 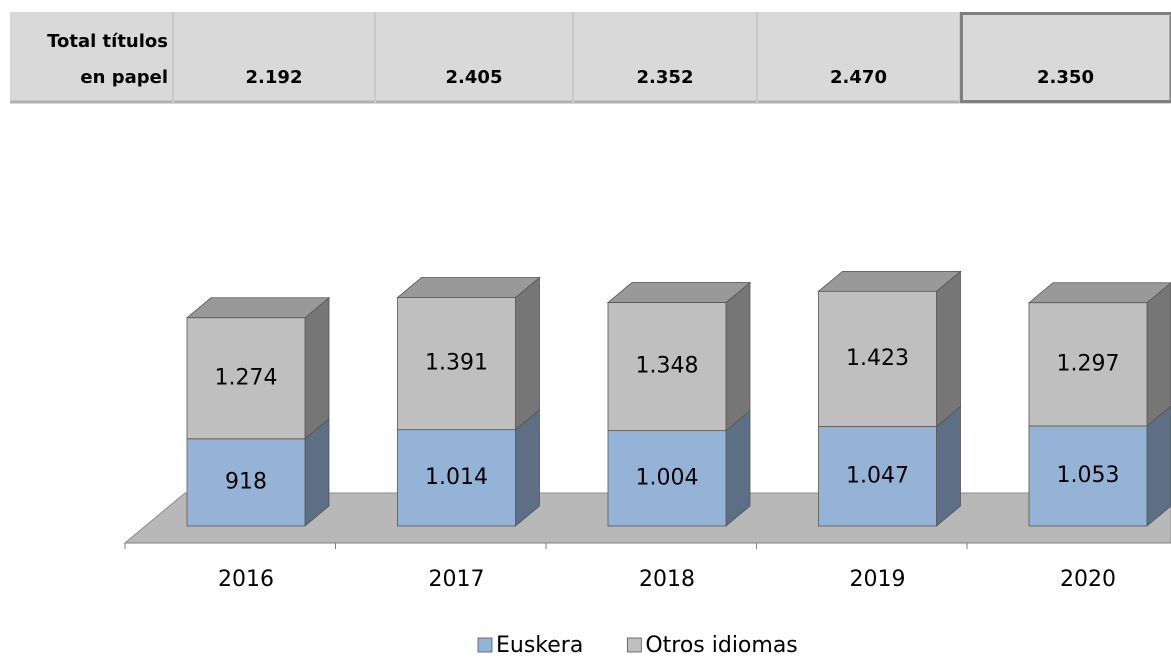 I want to click on data-label: 1.274, so click(x=246, y=377).